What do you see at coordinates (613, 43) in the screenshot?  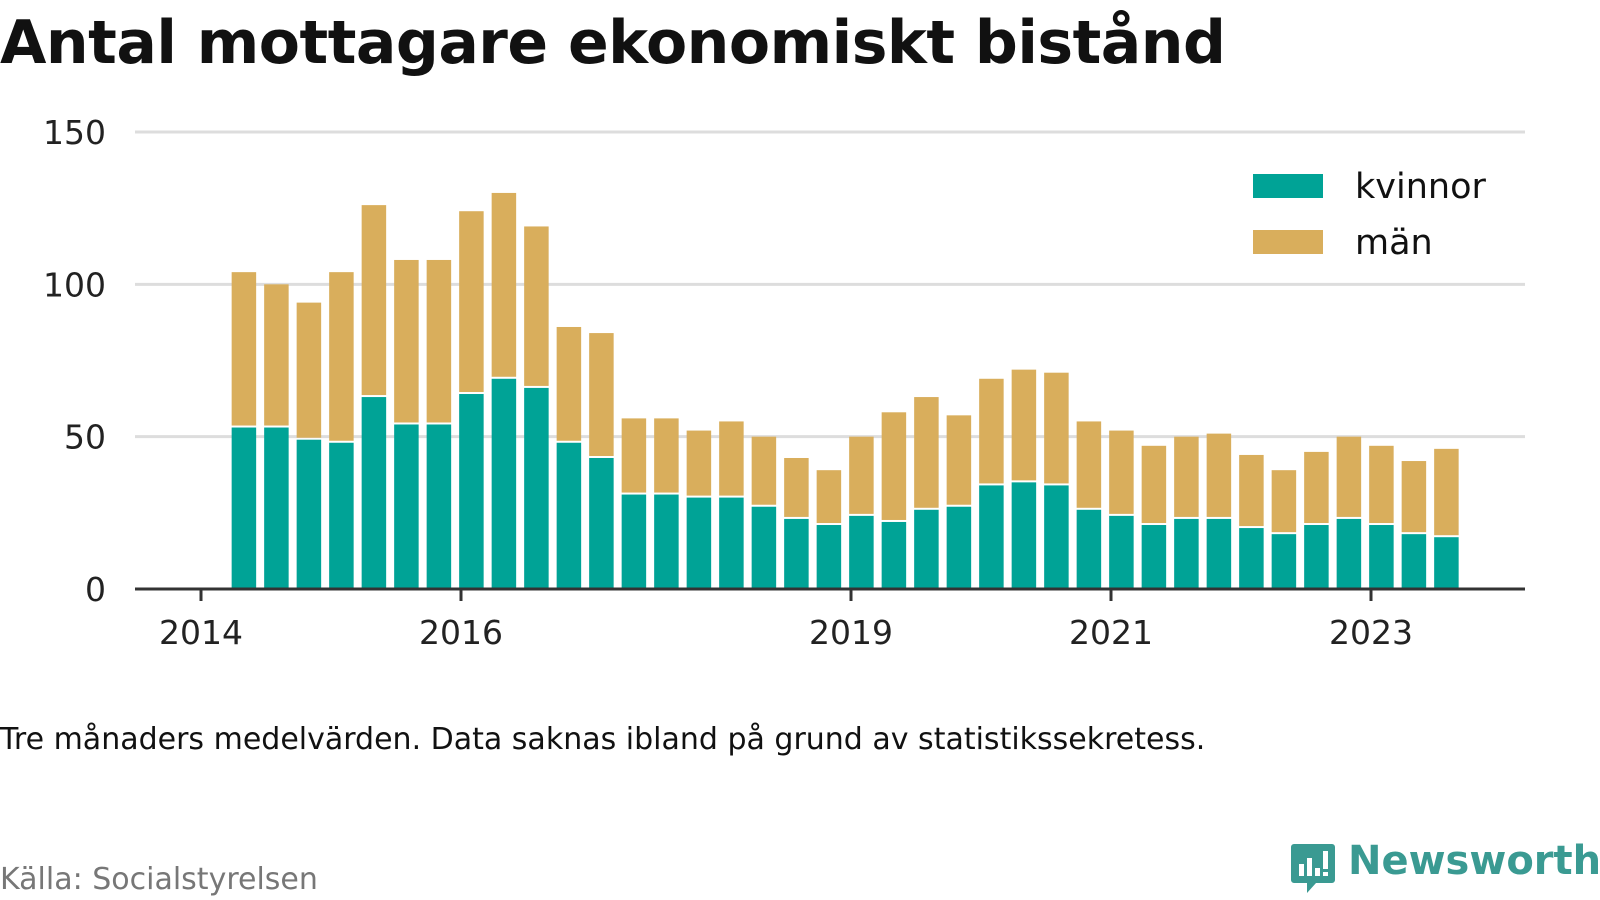 I see `chart-title: Antal mottagare ekonomiskt bistånd` at bounding box center [613, 43].